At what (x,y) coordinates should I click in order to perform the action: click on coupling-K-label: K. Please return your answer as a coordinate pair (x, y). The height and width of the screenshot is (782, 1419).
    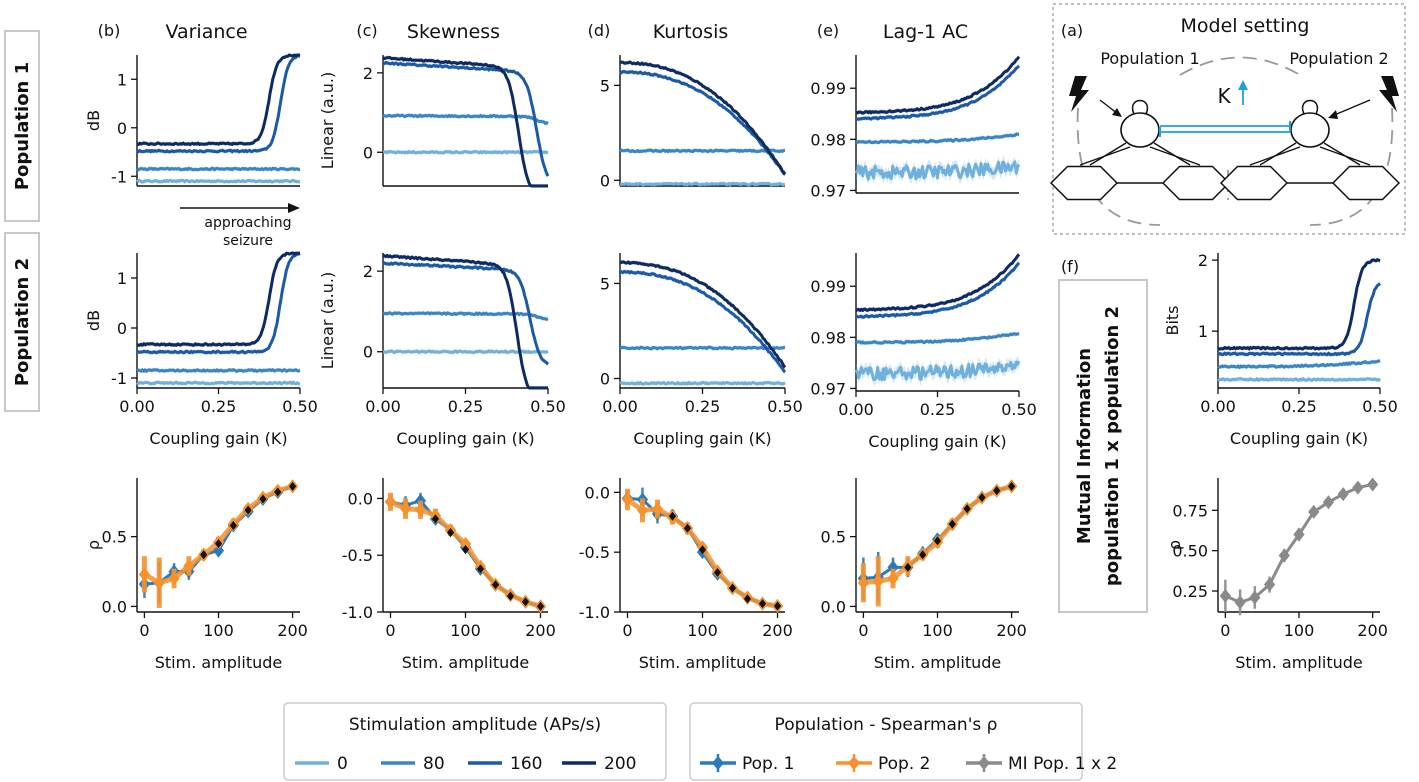
    Looking at the image, I should click on (1224, 96).